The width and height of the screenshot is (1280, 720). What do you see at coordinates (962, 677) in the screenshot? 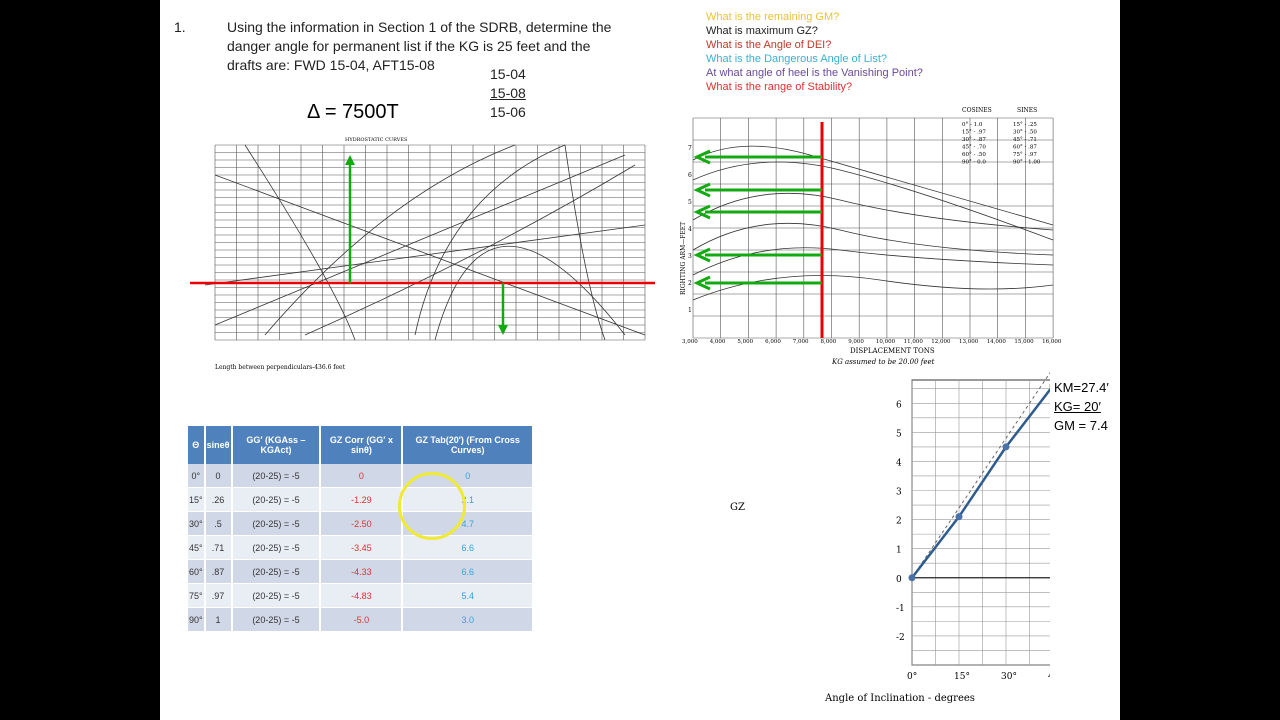
I see `x-tick-label: 15°` at bounding box center [962, 677].